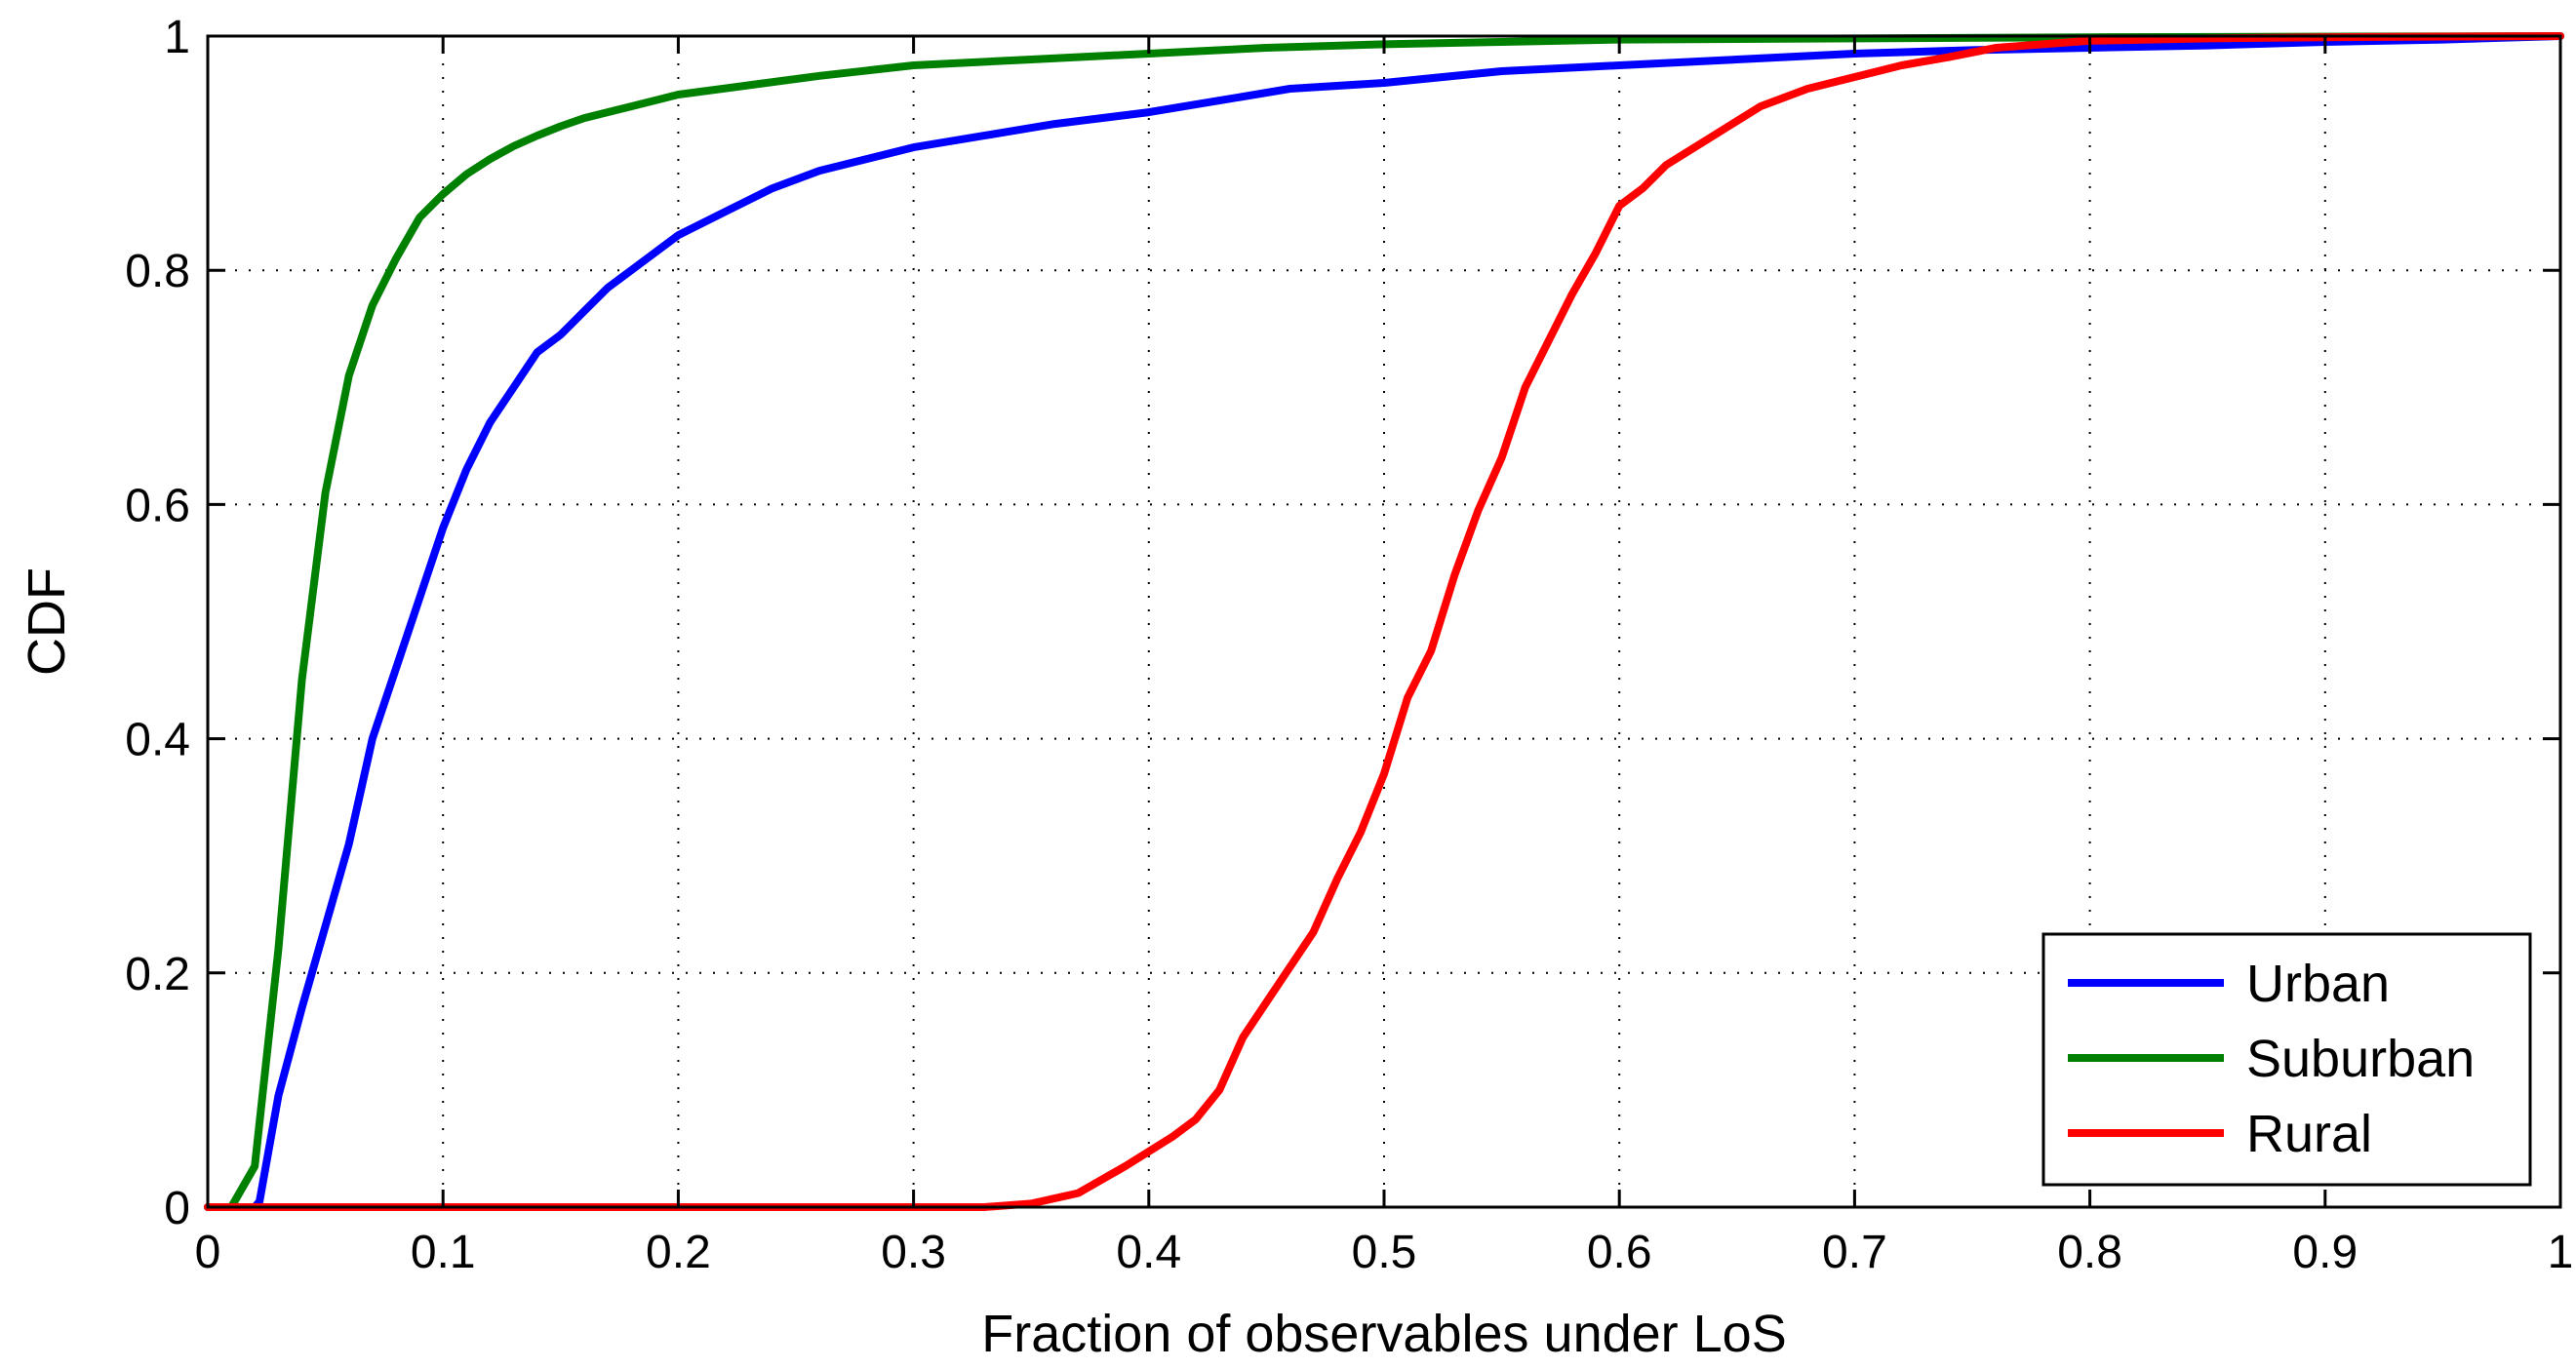 Image resolution: width=2576 pixels, height=1369 pixels. Describe the element at coordinates (157, 623) in the screenshot. I see `y-tick-labels: 0 0.2 0.4 0.6 0.8 1` at that location.